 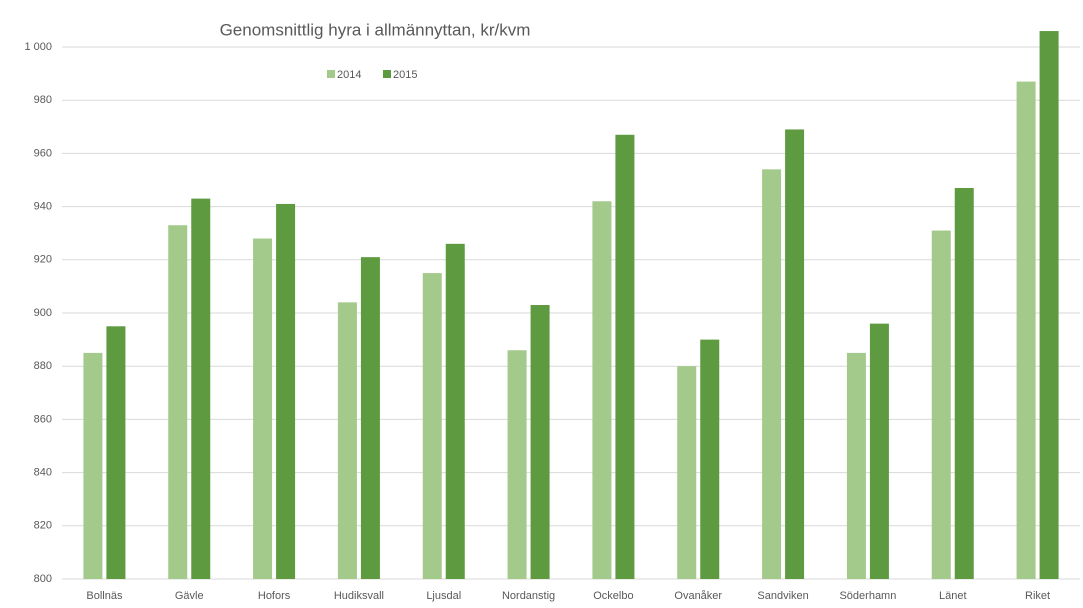 I want to click on legend-background, so click(x=374, y=75).